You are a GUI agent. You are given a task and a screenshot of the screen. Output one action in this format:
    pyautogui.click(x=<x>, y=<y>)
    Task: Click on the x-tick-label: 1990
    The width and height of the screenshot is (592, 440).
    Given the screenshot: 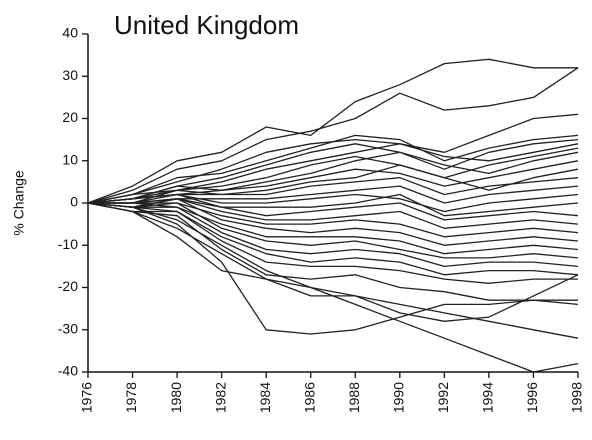 What is the action you would take?
    pyautogui.click(x=399, y=397)
    